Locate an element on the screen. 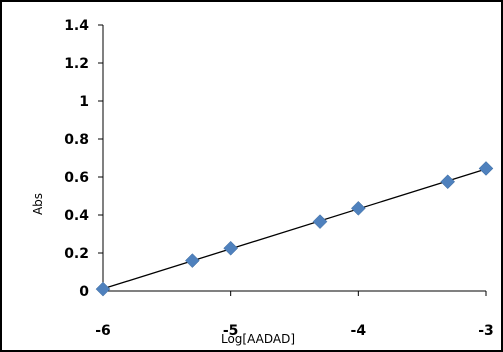 The image size is (503, 352). x-tick-label: -4 is located at coordinates (359, 331).